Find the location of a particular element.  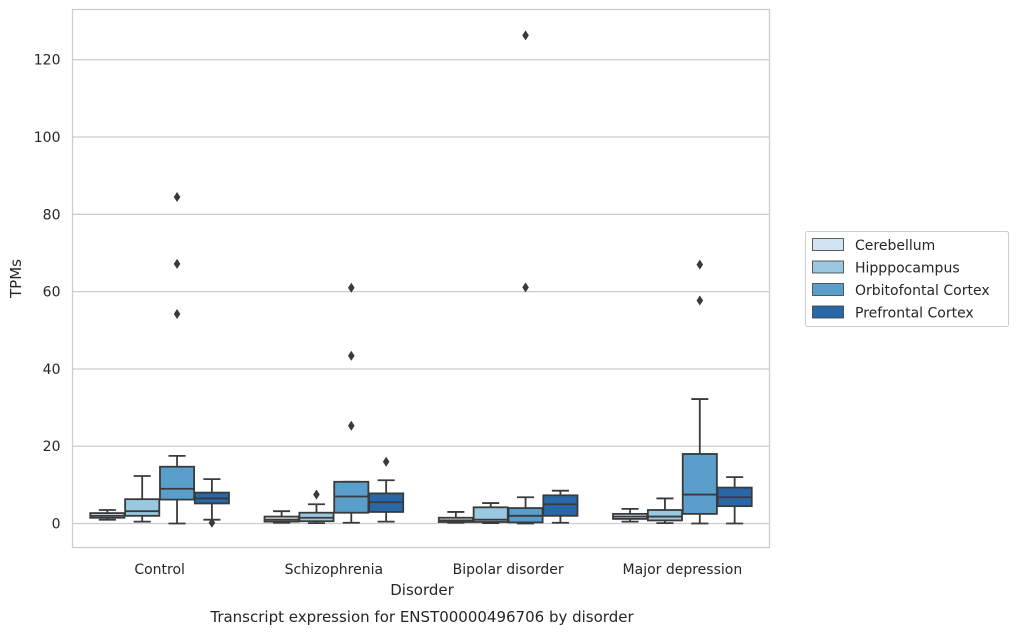

x-tick-label-control: Control is located at coordinates (159, 570).